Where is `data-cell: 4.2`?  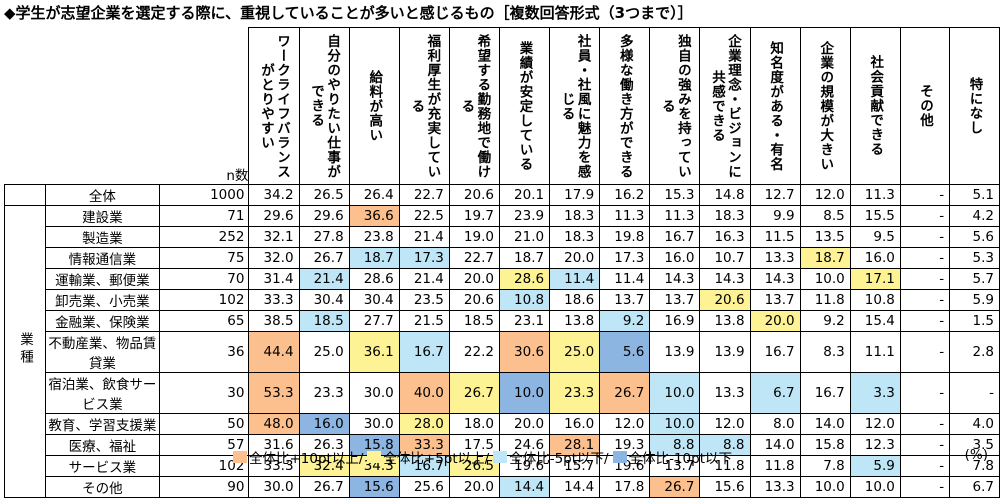 data-cell: 4.2 is located at coordinates (974, 216).